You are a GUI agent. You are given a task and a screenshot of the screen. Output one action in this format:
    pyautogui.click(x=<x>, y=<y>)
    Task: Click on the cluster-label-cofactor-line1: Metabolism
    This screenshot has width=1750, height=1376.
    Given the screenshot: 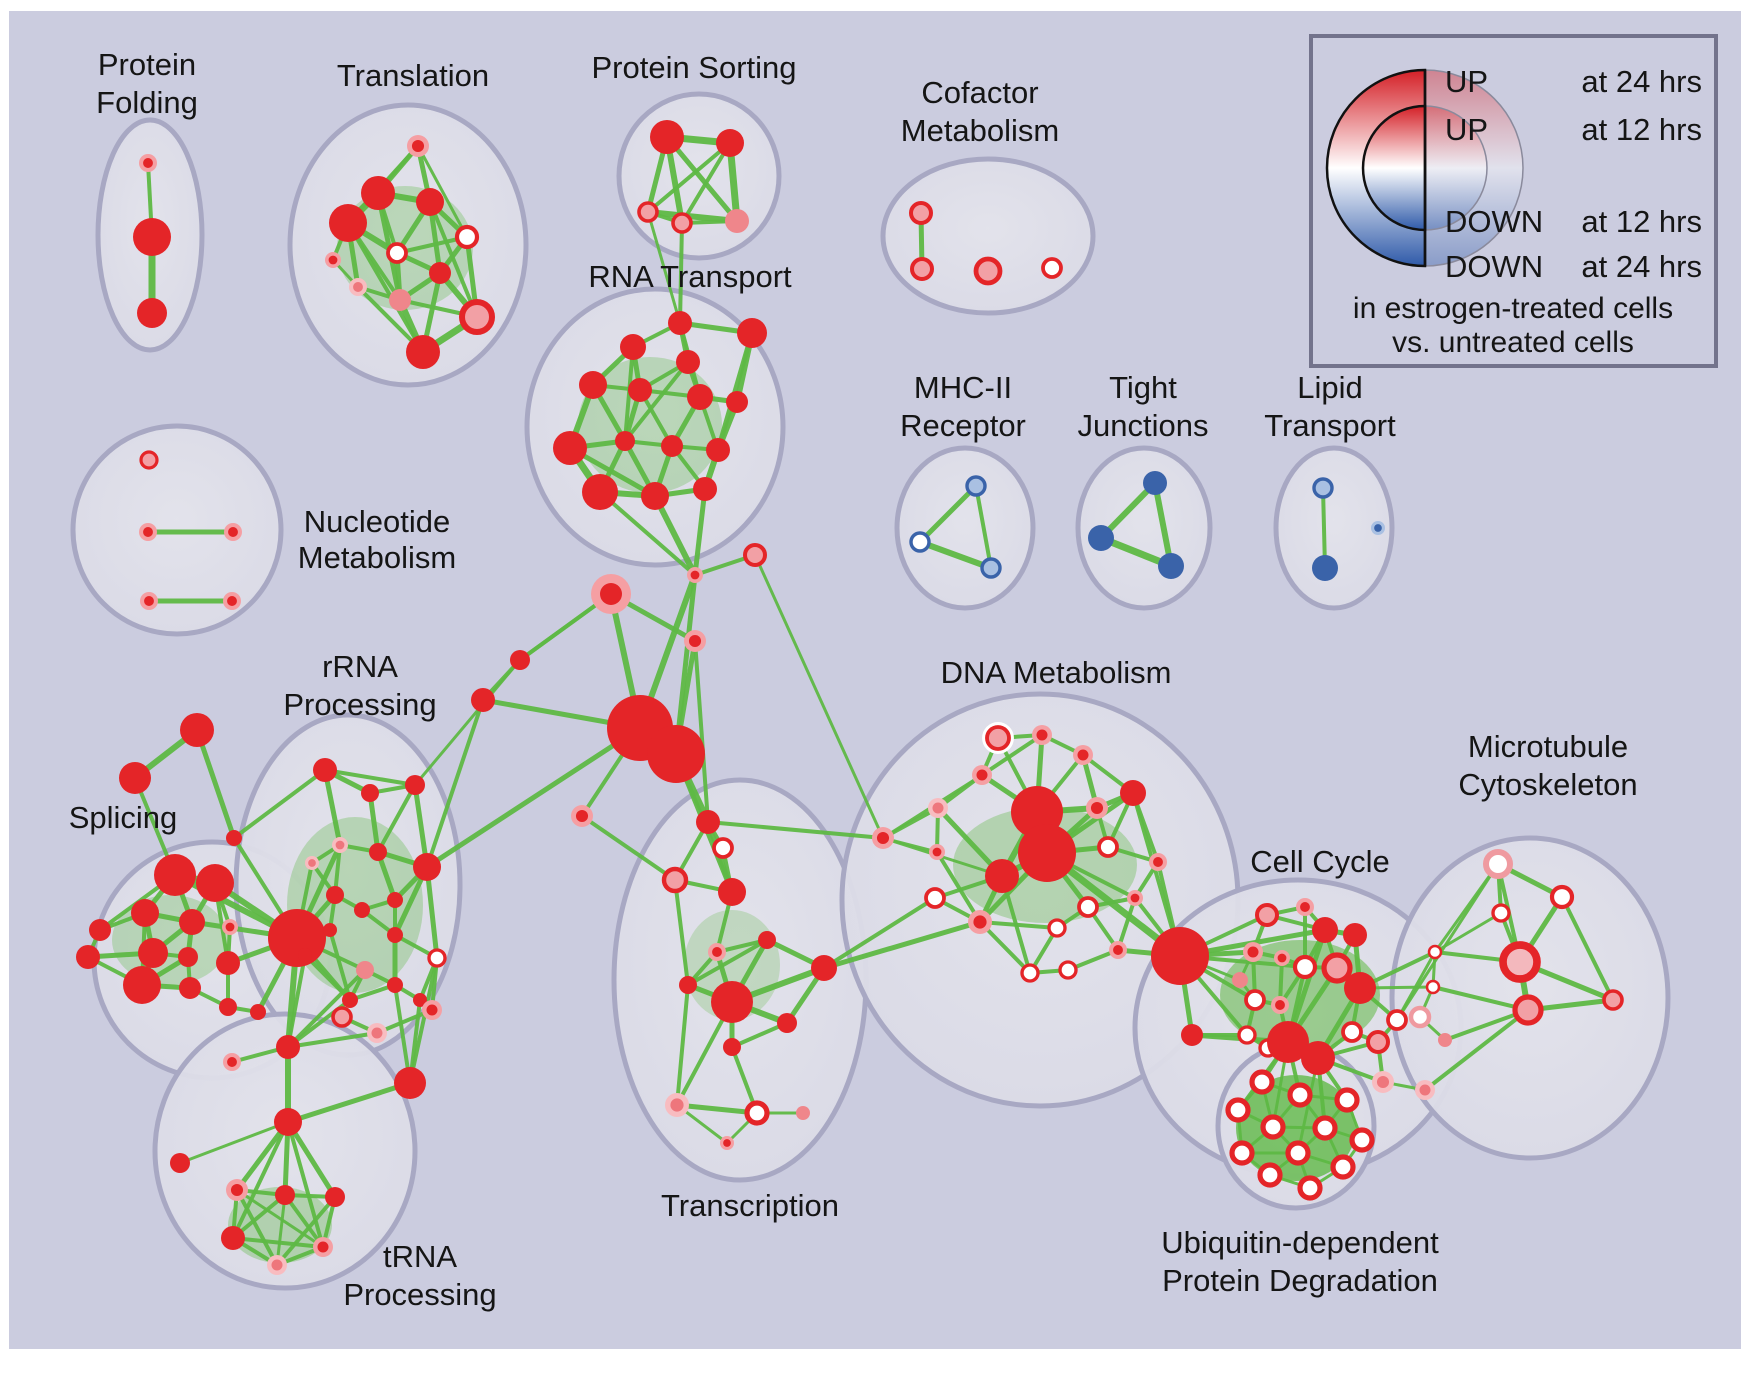 What is the action you would take?
    pyautogui.click(x=980, y=130)
    